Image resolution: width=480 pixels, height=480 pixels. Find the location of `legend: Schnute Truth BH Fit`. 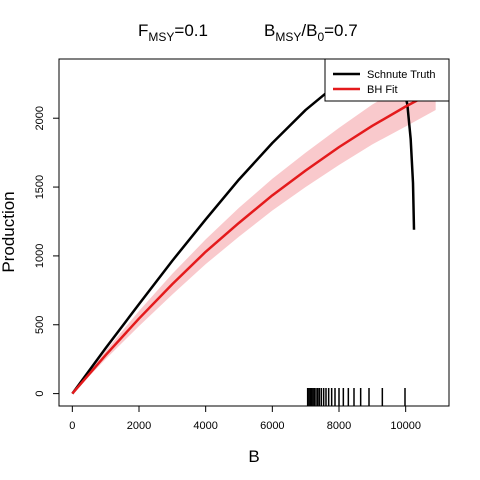

legend: Schnute Truth BH Fit is located at coordinates (387, 80).